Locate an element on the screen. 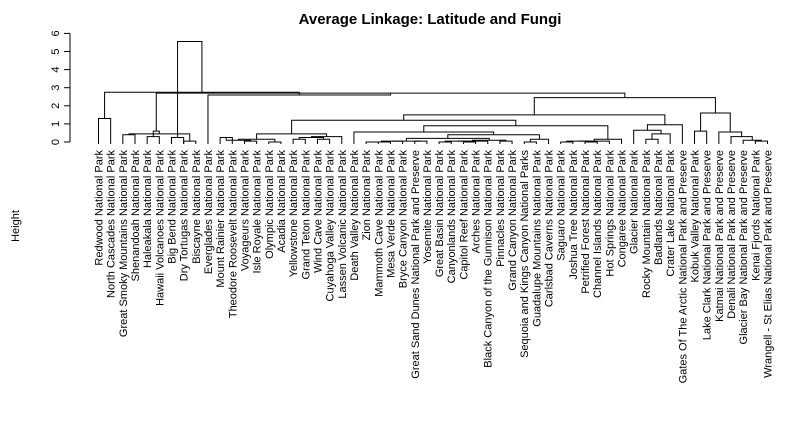 Image resolution: width=793 pixels, height=422 pixels. y-tick-label: 2 is located at coordinates (56, 106).